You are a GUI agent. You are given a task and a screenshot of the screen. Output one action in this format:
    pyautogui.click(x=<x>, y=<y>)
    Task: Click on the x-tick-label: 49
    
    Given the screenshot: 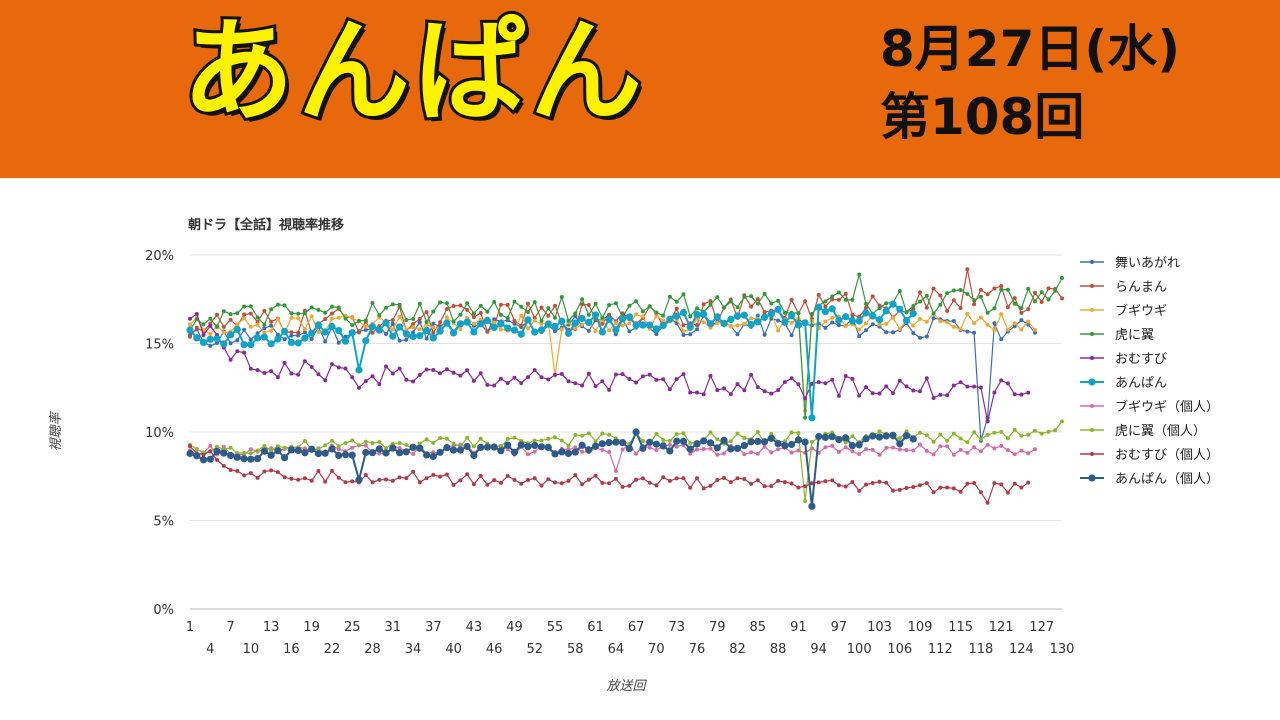 What is the action you would take?
    pyautogui.click(x=514, y=627)
    